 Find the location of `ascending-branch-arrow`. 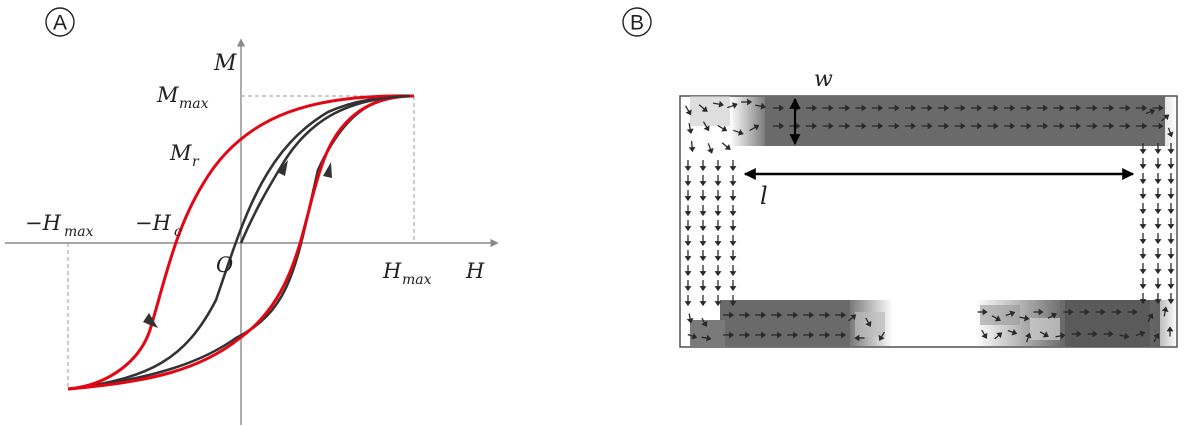

ascending-branch-arrow is located at coordinates (327, 170).